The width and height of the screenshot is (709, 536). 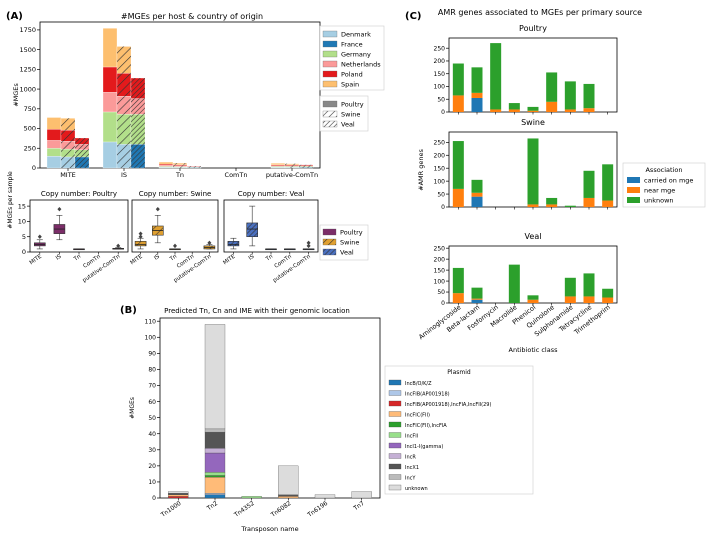 I want to click on chart-b-axes-frame, so click(x=270, y=408).